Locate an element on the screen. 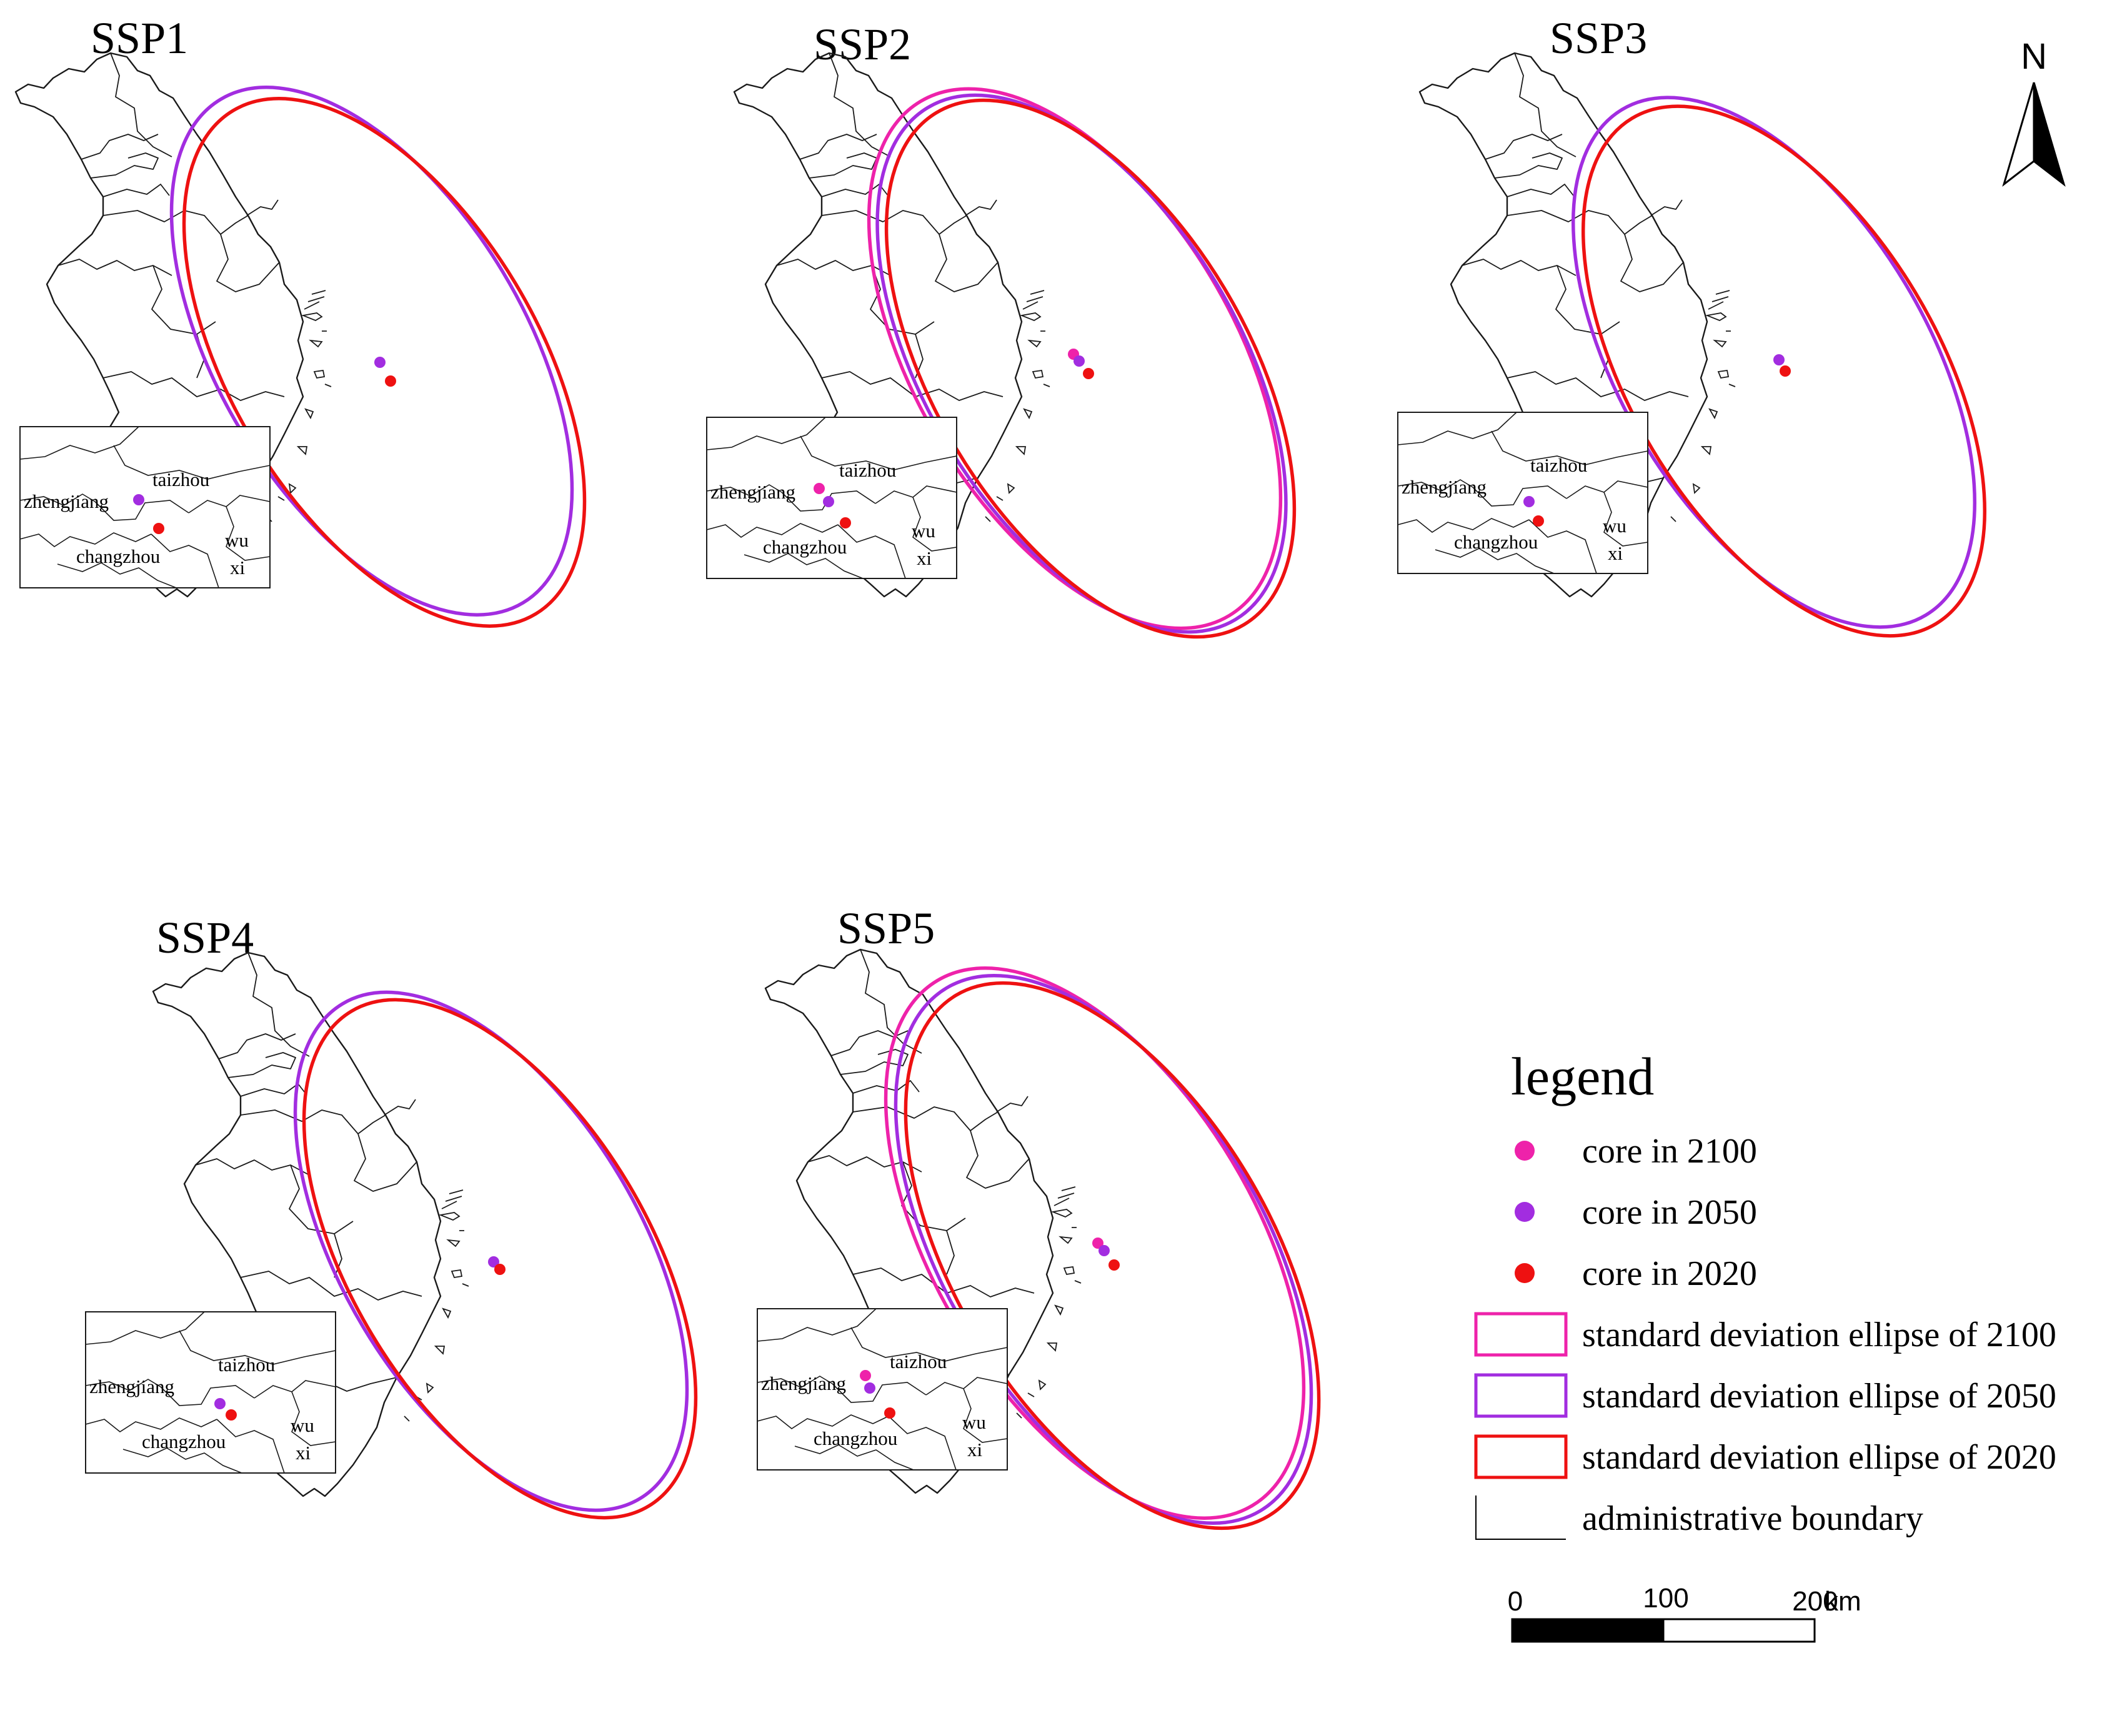 This screenshot has width=2127, height=1736. north-arrow-icon: N is located at coordinates (2034, 112).